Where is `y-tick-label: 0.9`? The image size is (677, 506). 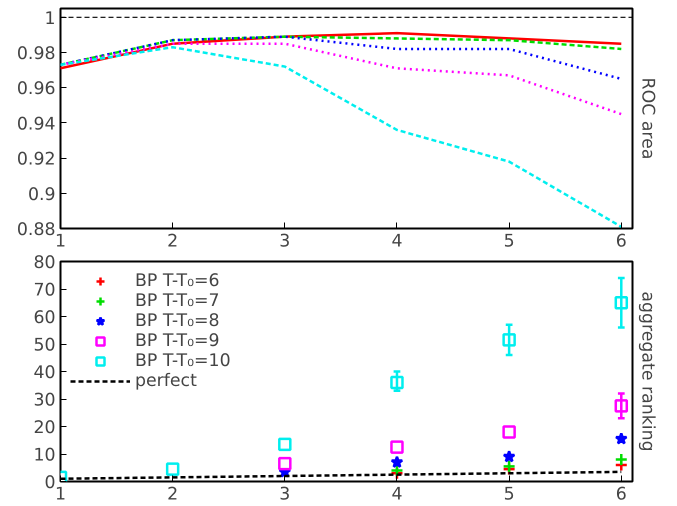 y-tick-label: 0.9 is located at coordinates (42, 194).